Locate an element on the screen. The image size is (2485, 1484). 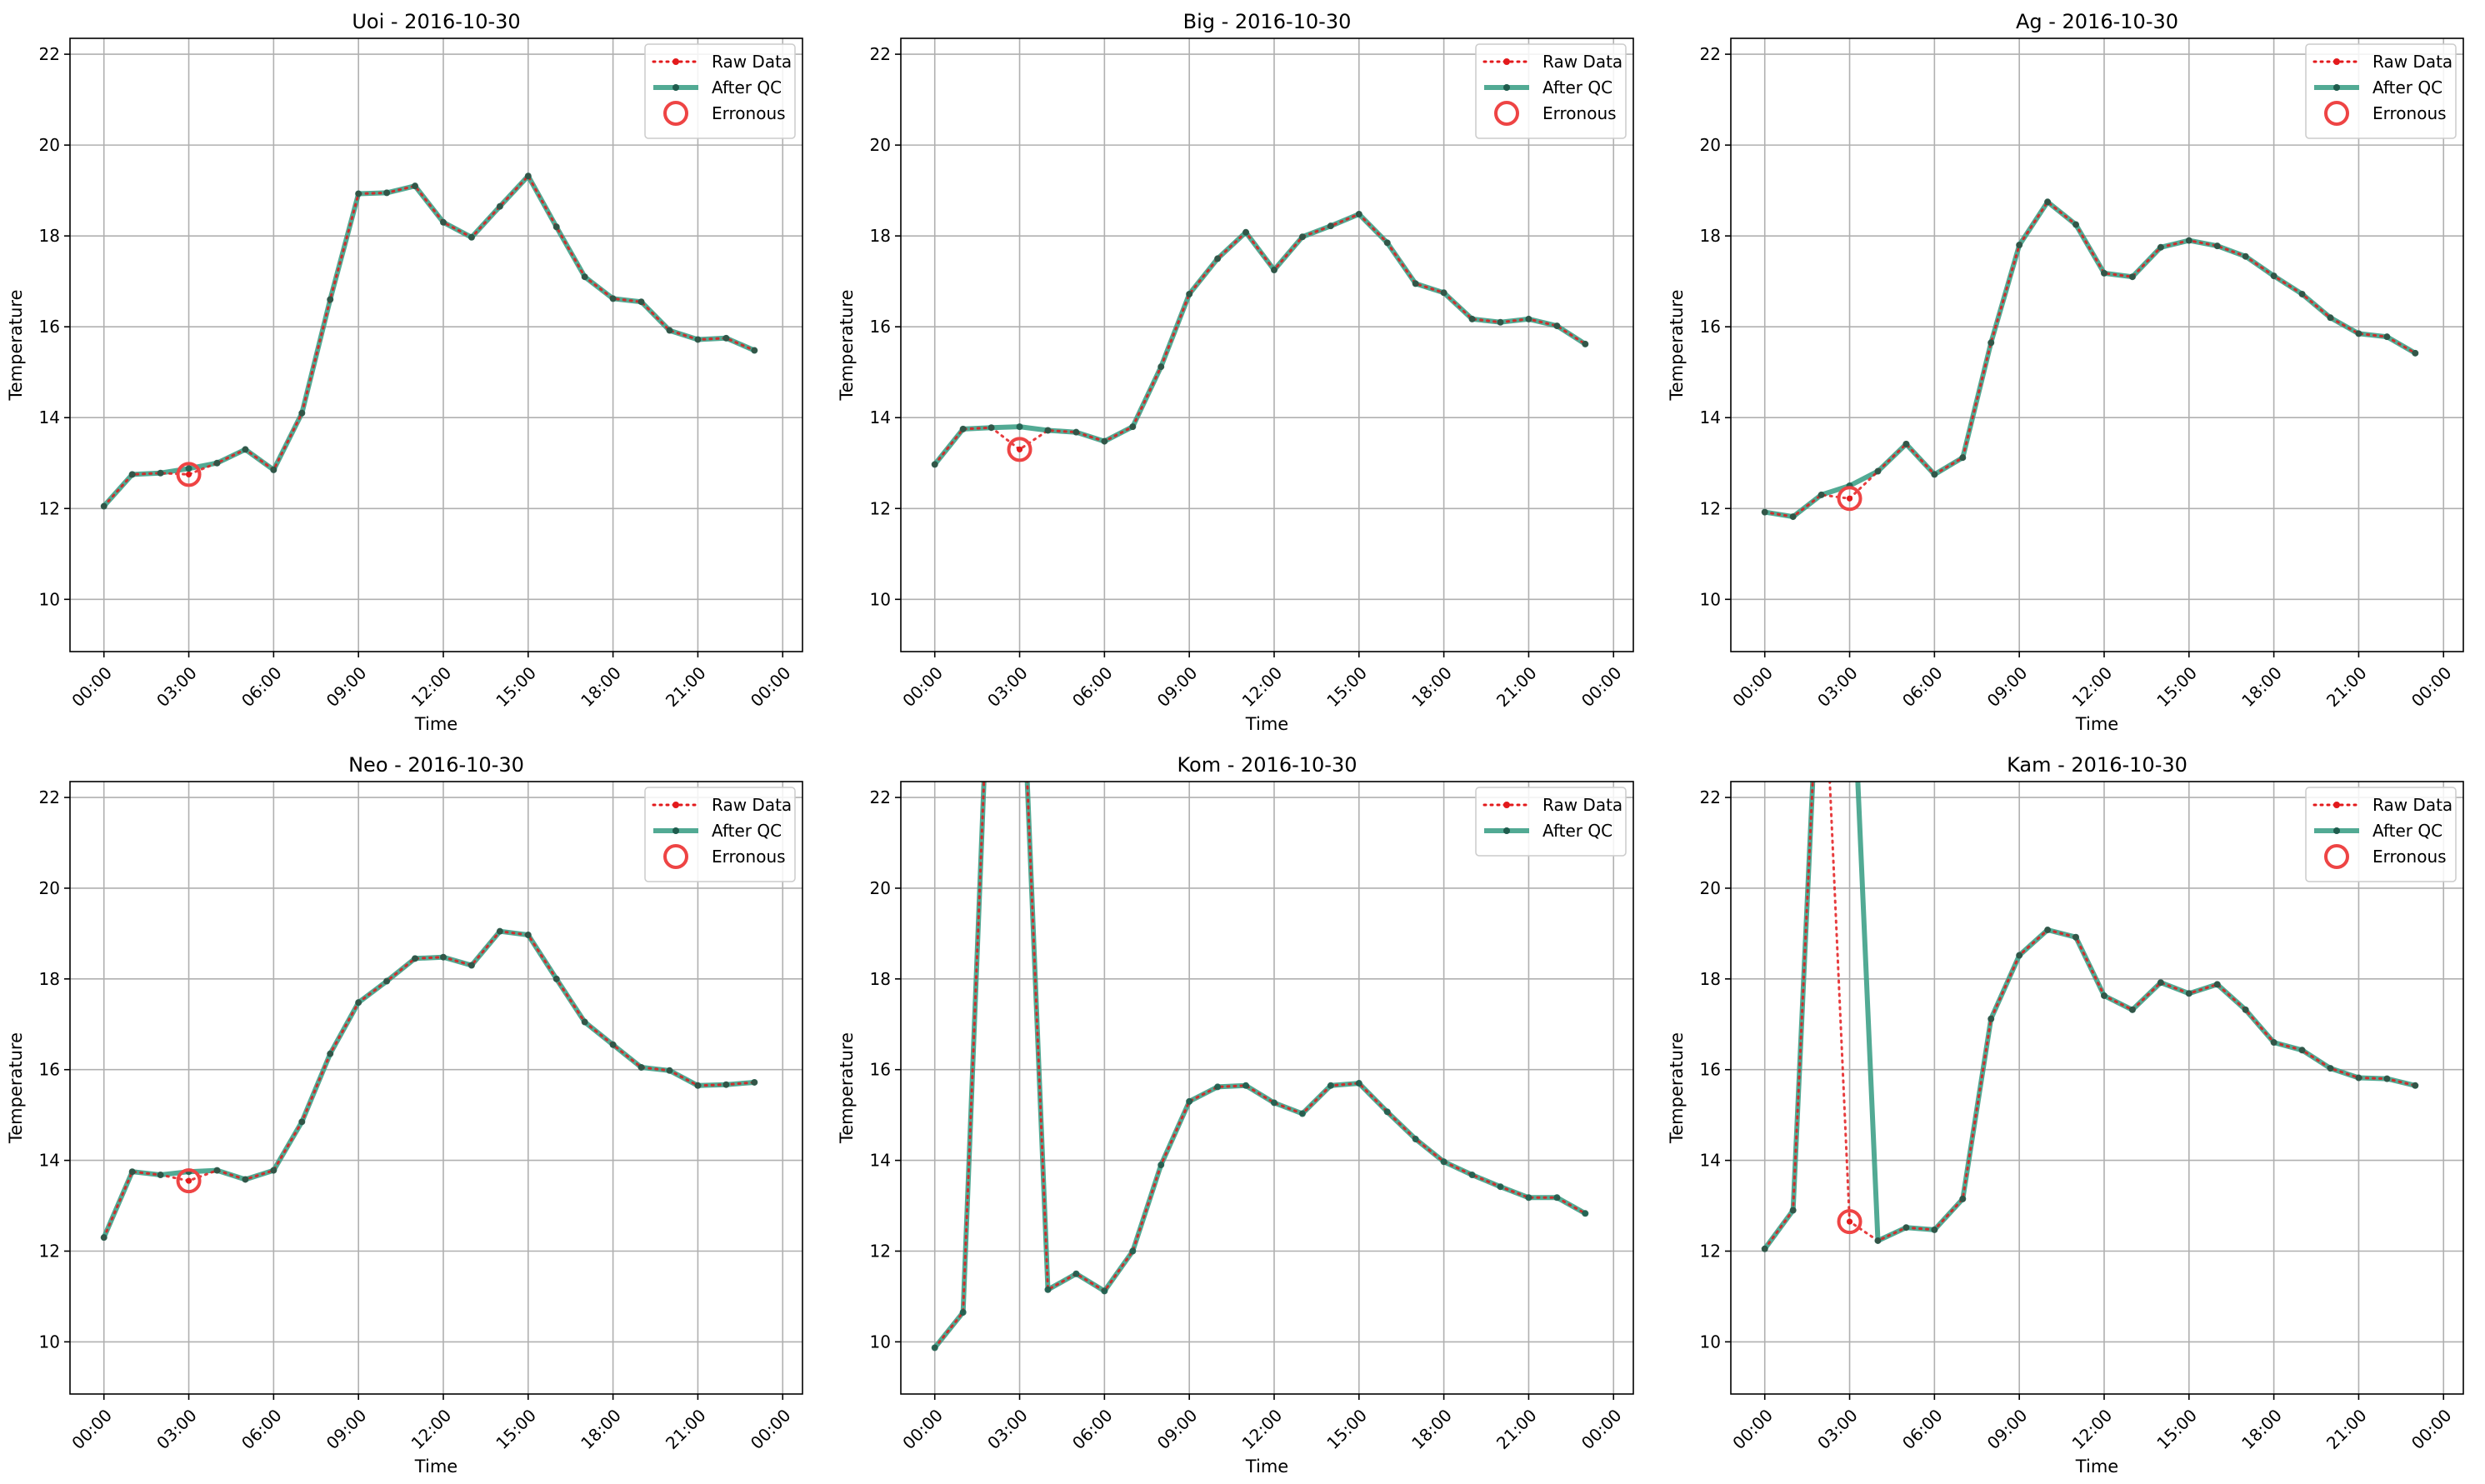
x-tick-label: 06:00 is located at coordinates (262, 687).